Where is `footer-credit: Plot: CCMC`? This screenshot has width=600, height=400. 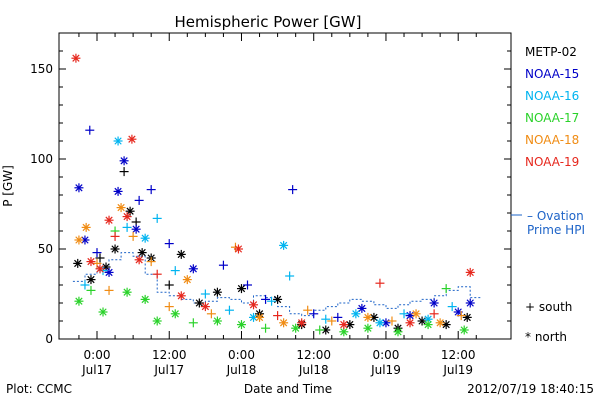 footer-credit: Plot: CCMC is located at coordinates (39, 389).